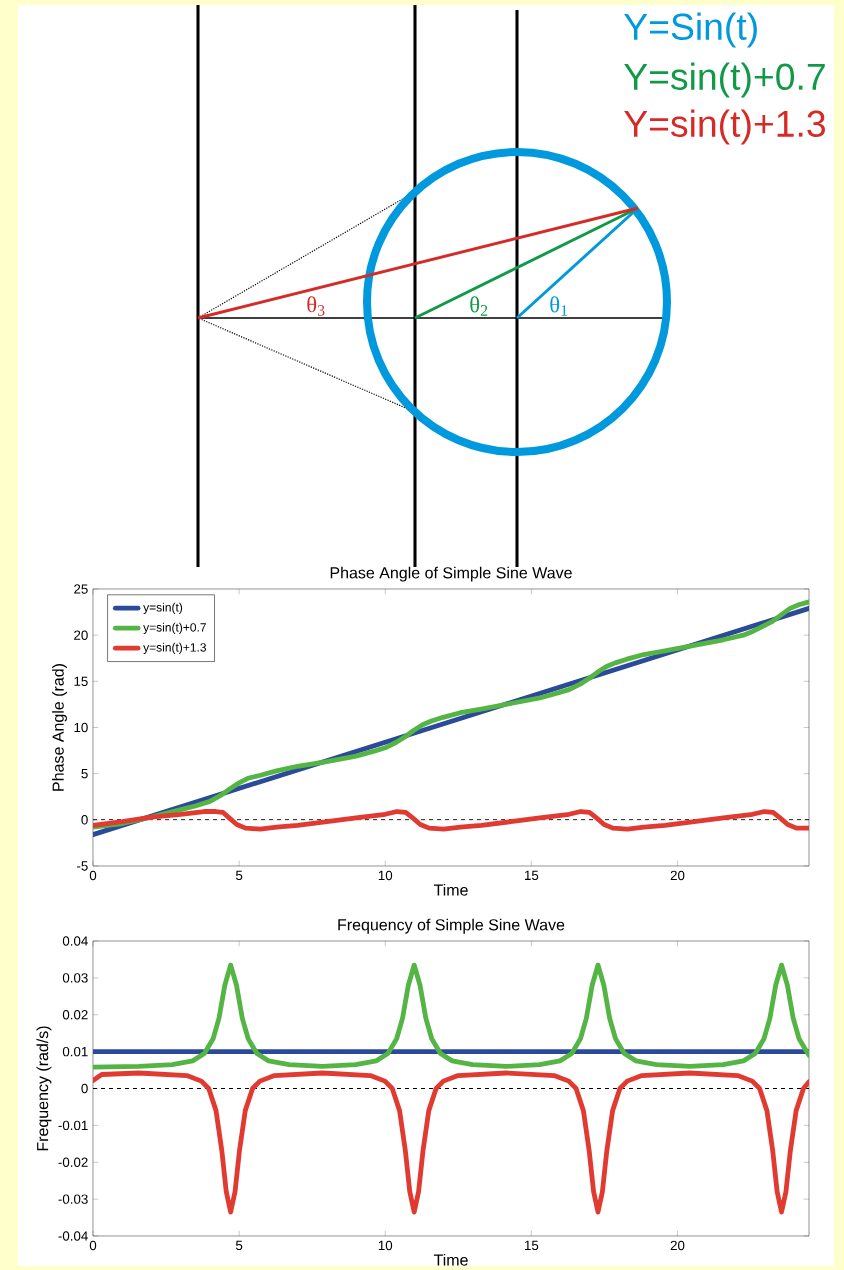  I want to click on y-tick-label: 0.04, so click(75, 941).